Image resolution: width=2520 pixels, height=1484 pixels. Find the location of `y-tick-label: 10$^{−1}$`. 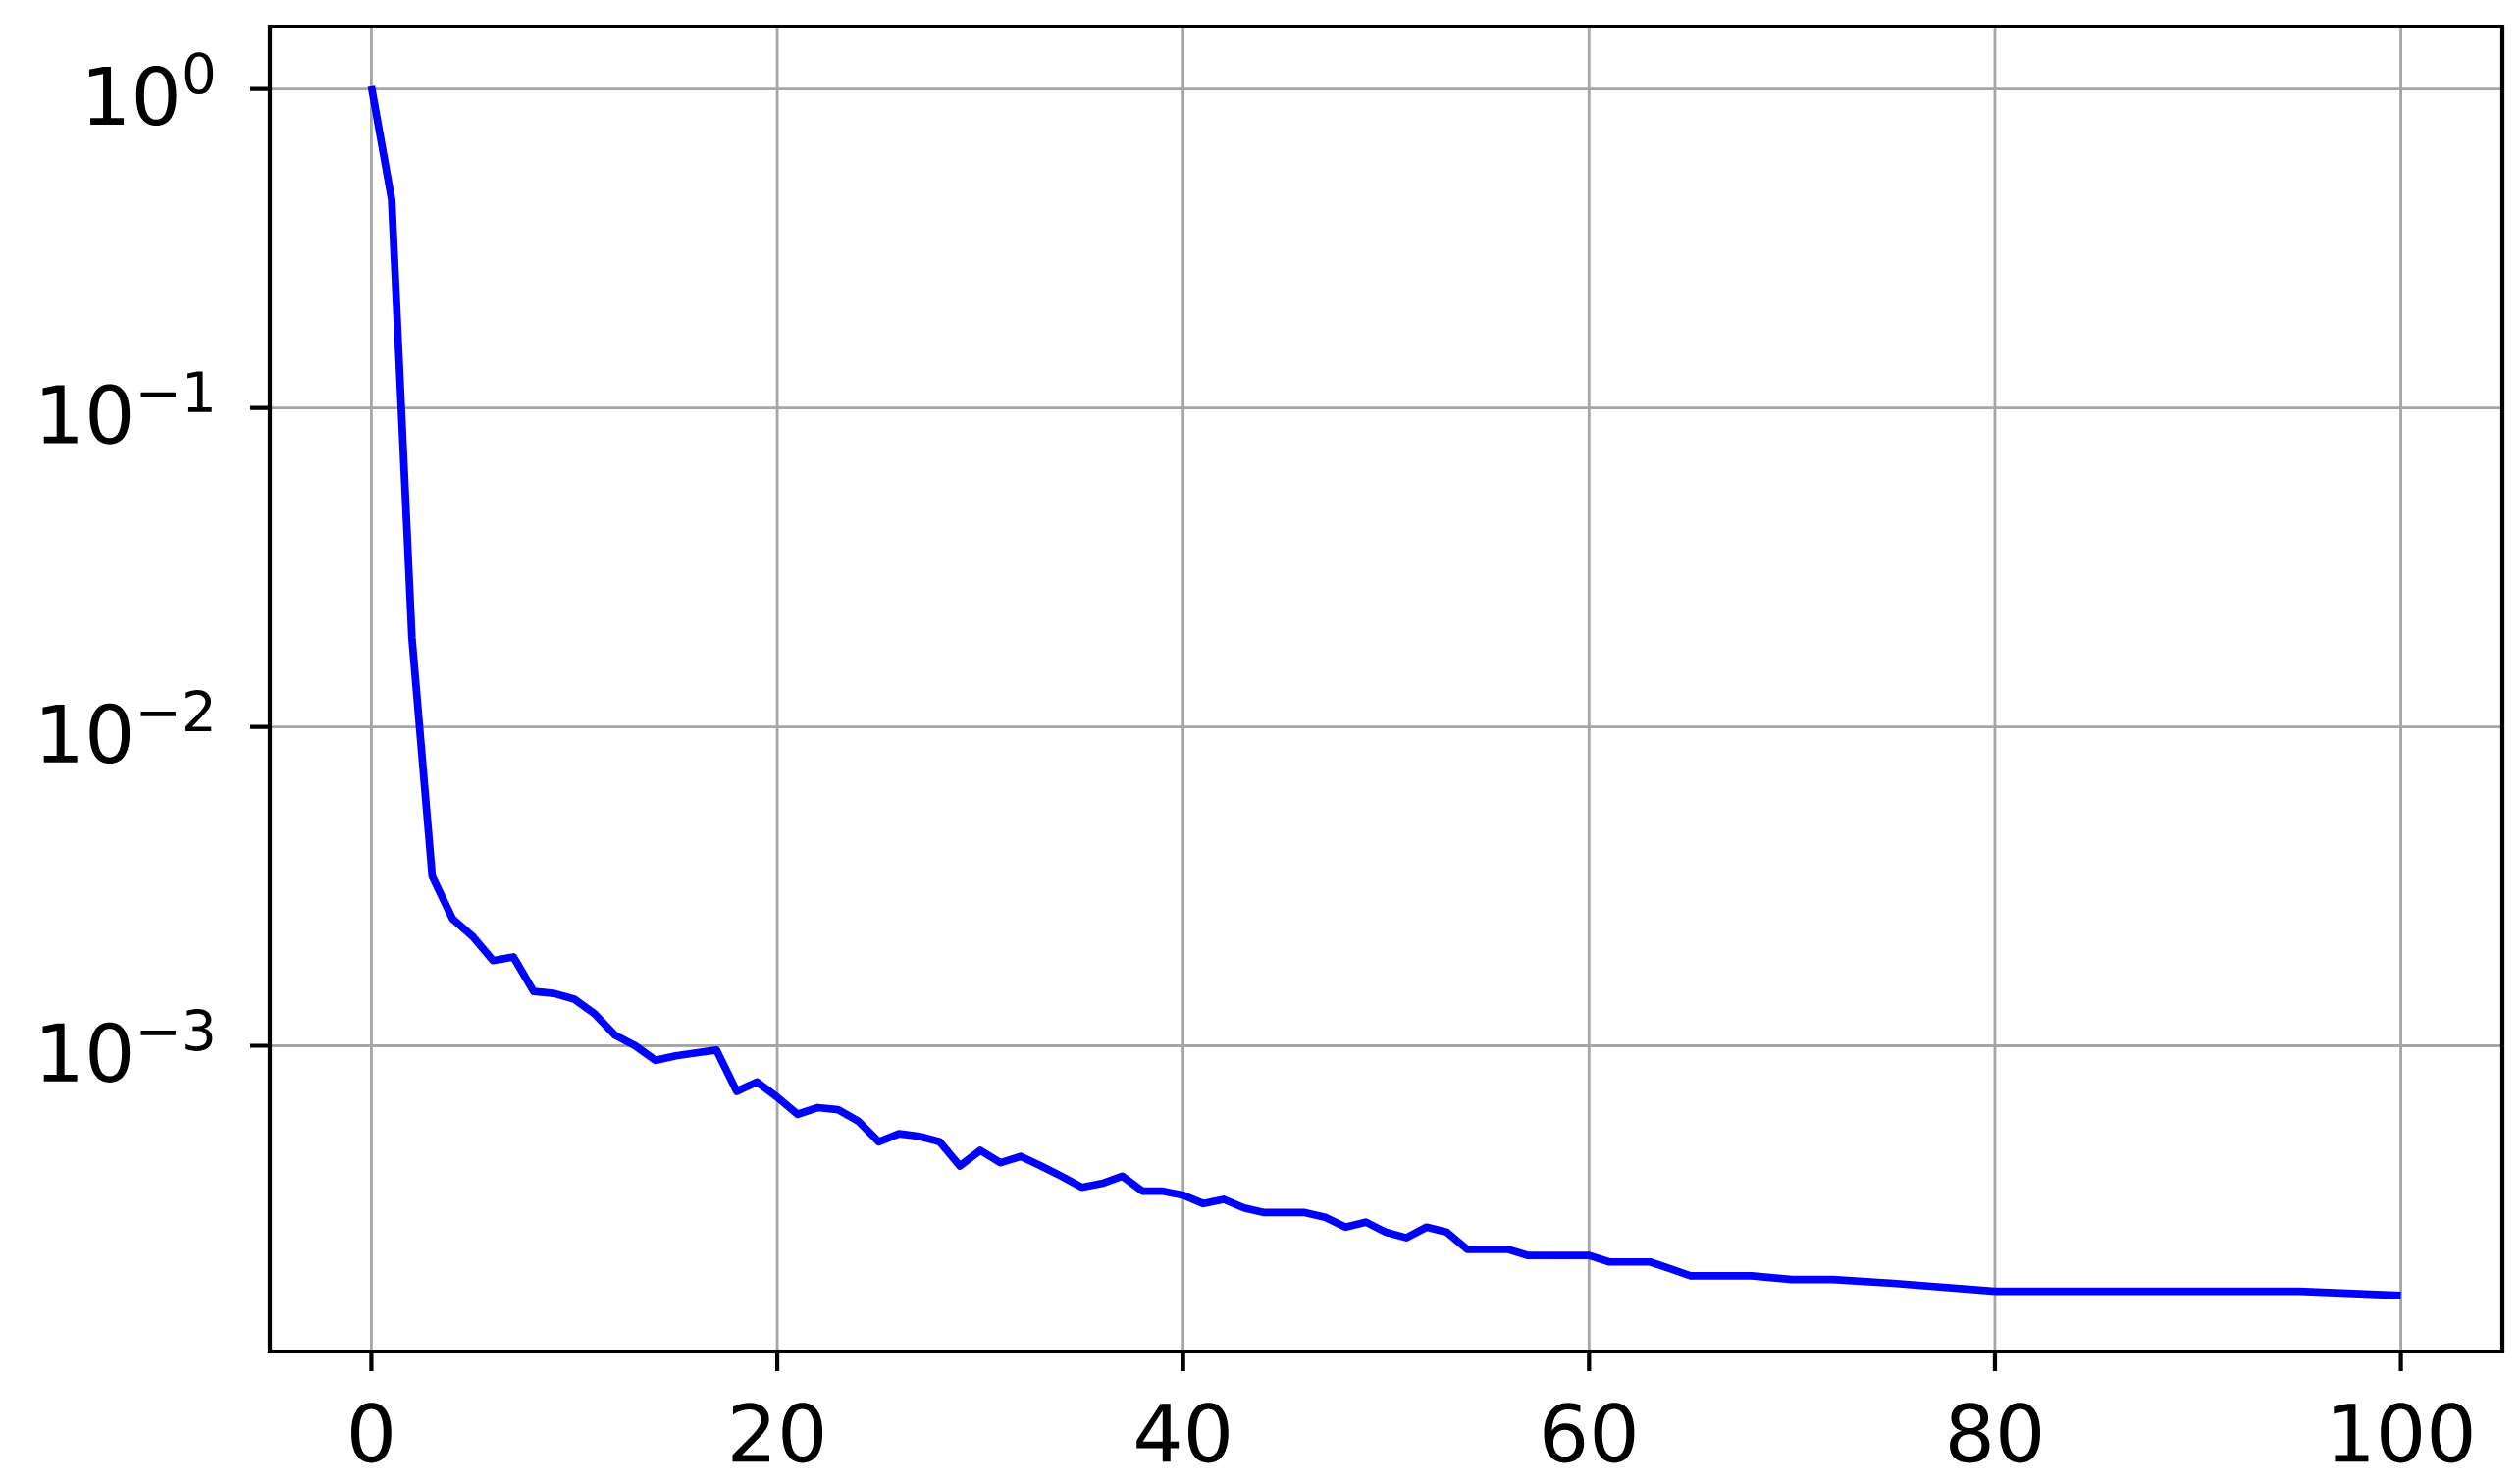

y-tick-label: 10$^{−1}$ is located at coordinates (127, 408).